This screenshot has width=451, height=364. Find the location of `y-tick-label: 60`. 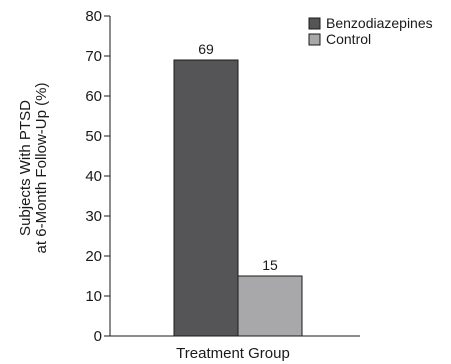

y-tick-label: 60 is located at coordinates (93, 96).